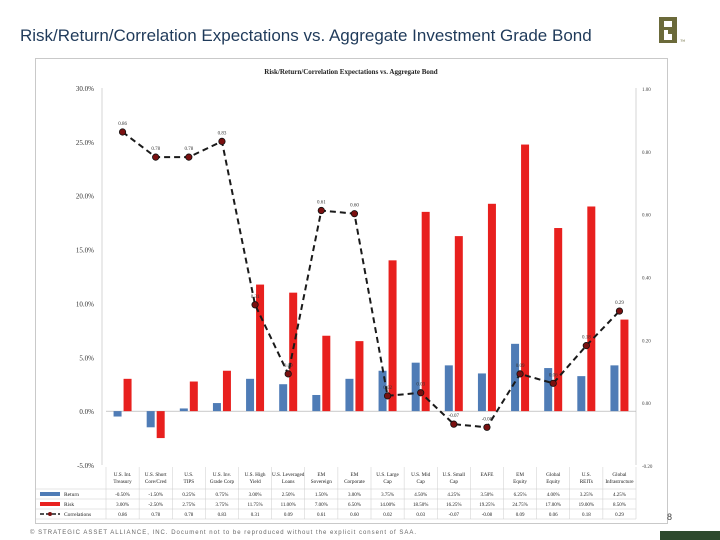 This screenshot has width=720, height=540. I want to click on category-label-line1: U.S. Large, so click(387, 475).